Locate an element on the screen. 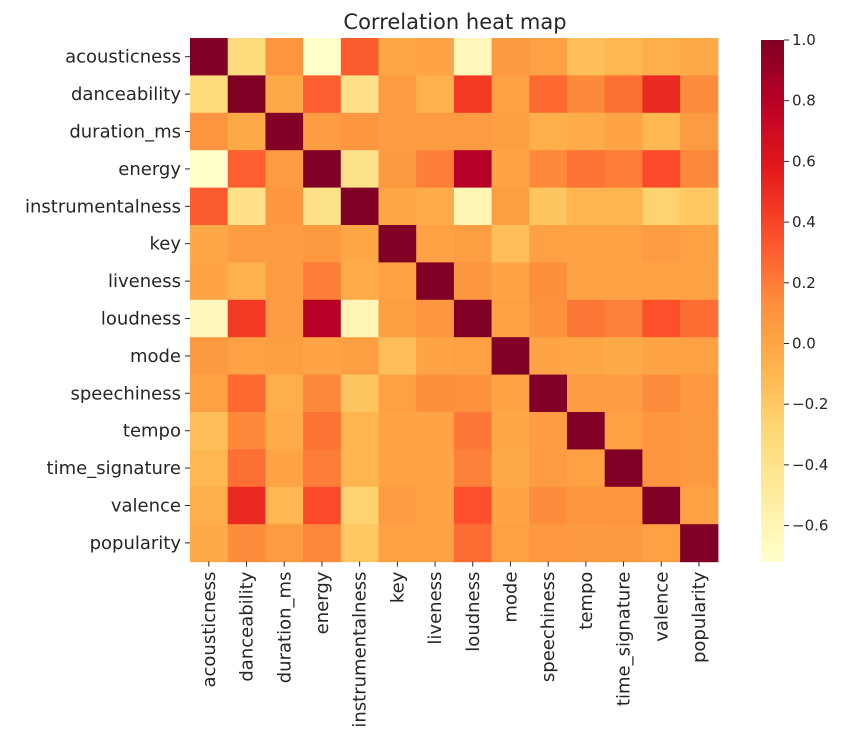 The height and width of the screenshot is (754, 850). heatmap-cell-acousticness-valence is located at coordinates (661, 57).